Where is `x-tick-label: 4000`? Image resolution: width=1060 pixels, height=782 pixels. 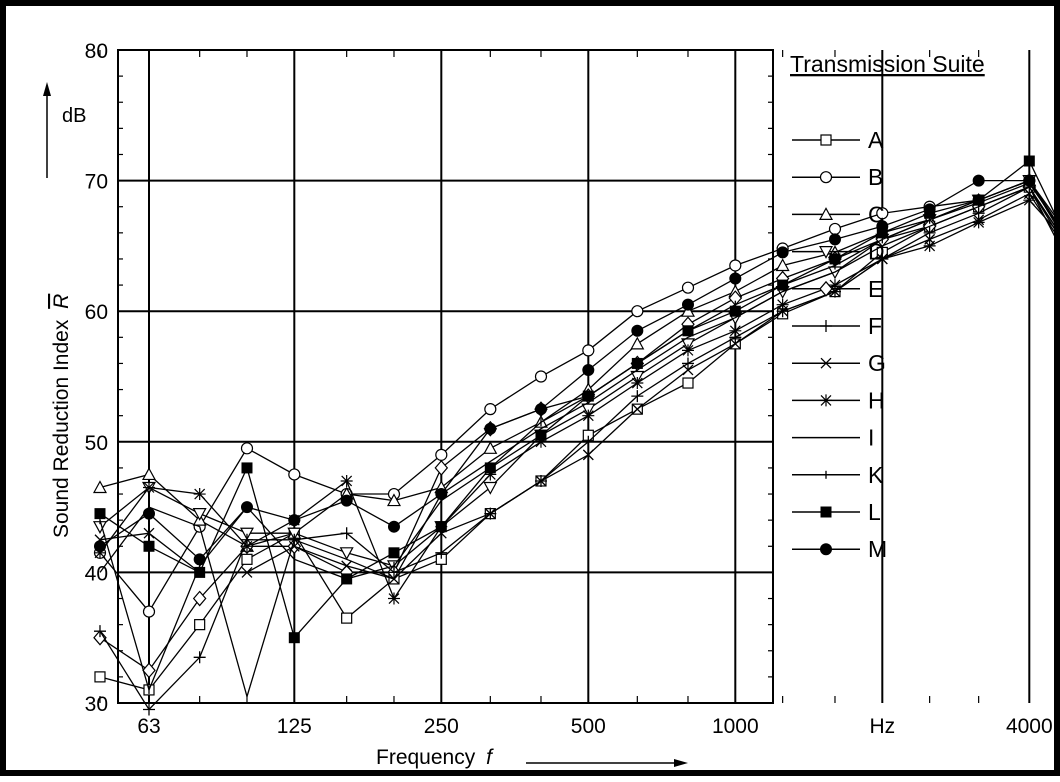
x-tick-label: 4000 is located at coordinates (1029, 726).